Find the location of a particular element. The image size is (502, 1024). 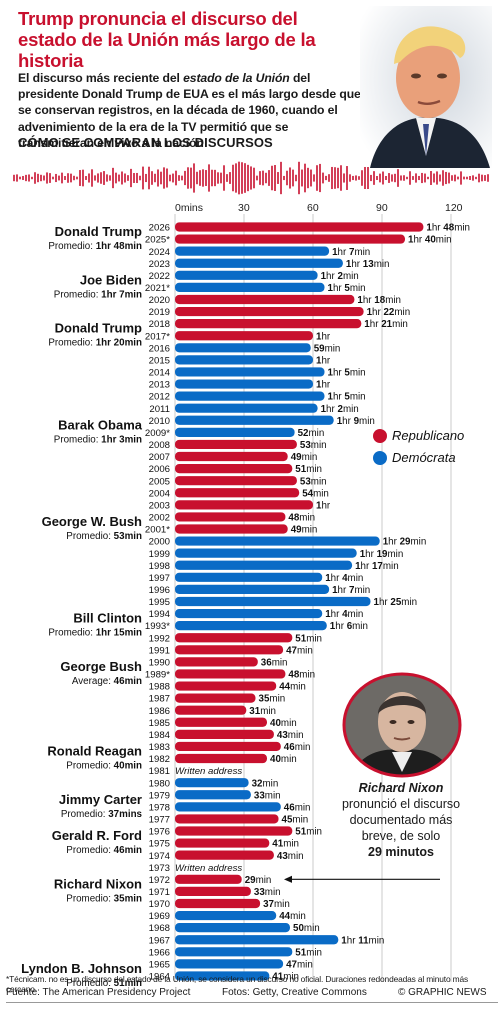

year-label: 1999 is located at coordinates (159, 554).